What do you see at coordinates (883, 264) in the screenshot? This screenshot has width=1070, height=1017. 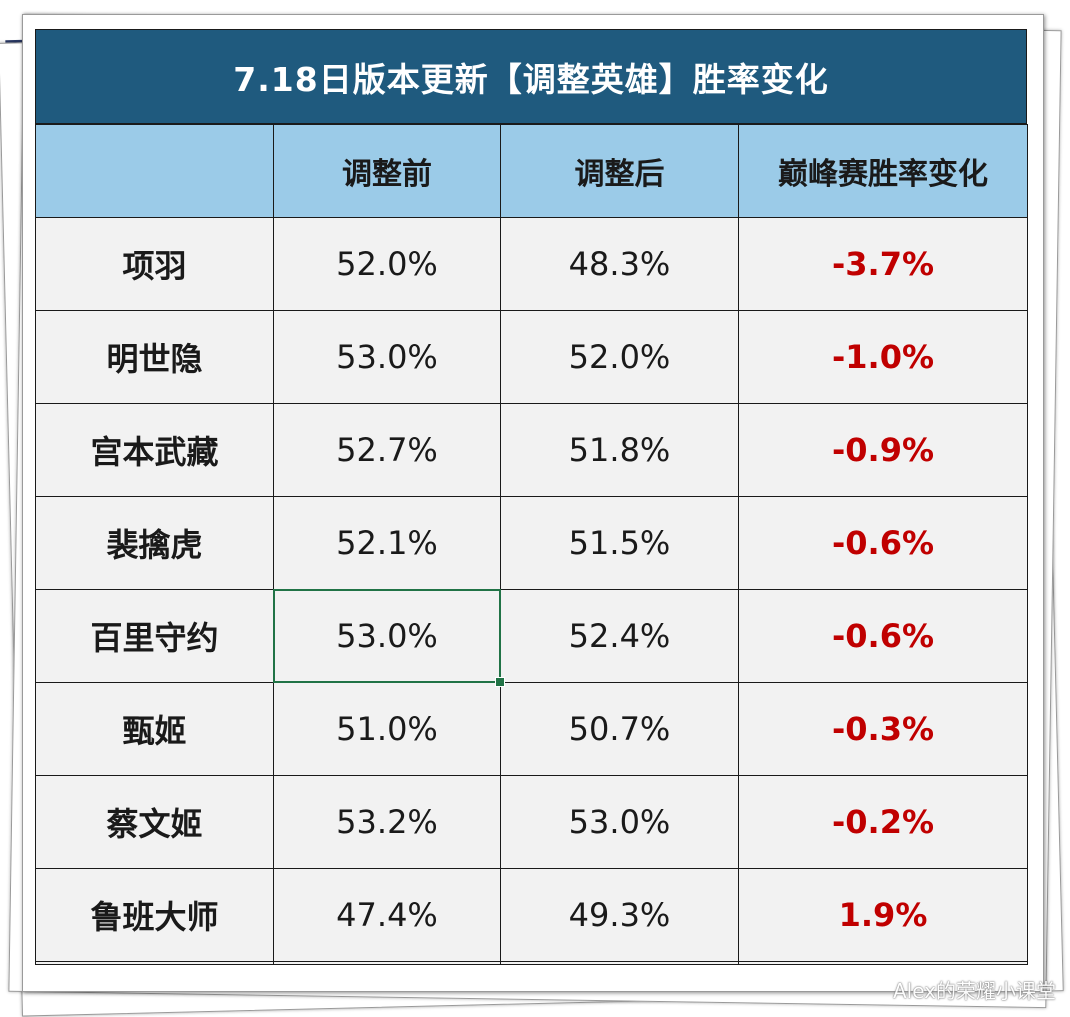 I see `delta-cell: -3.7%` at bounding box center [883, 264].